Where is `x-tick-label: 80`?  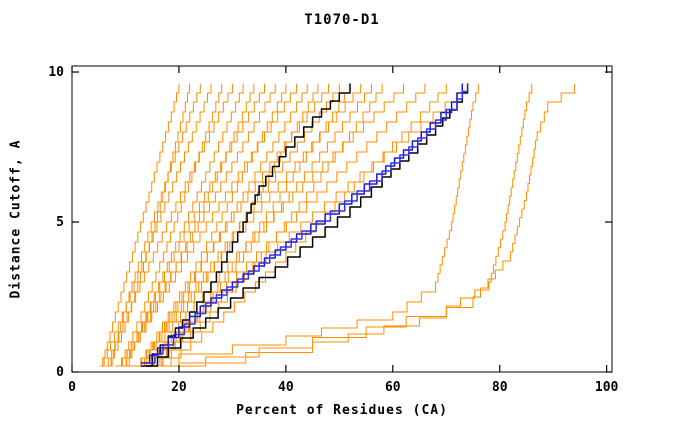
x-tick-label: 80 is located at coordinates (500, 387).